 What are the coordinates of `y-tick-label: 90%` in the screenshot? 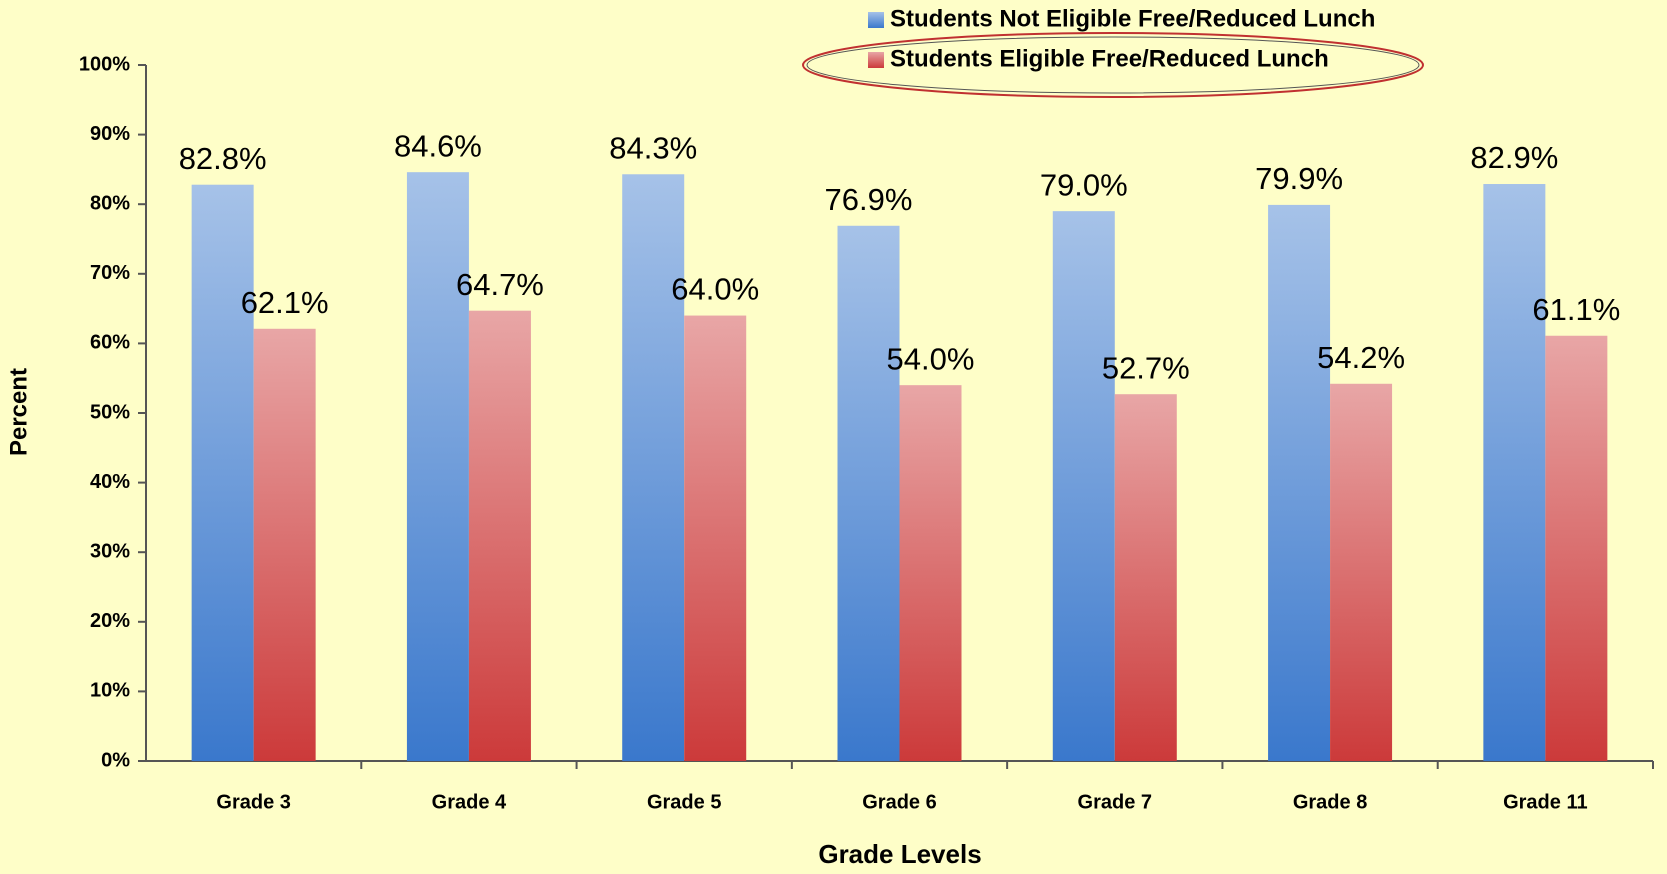 It's located at (110, 134).